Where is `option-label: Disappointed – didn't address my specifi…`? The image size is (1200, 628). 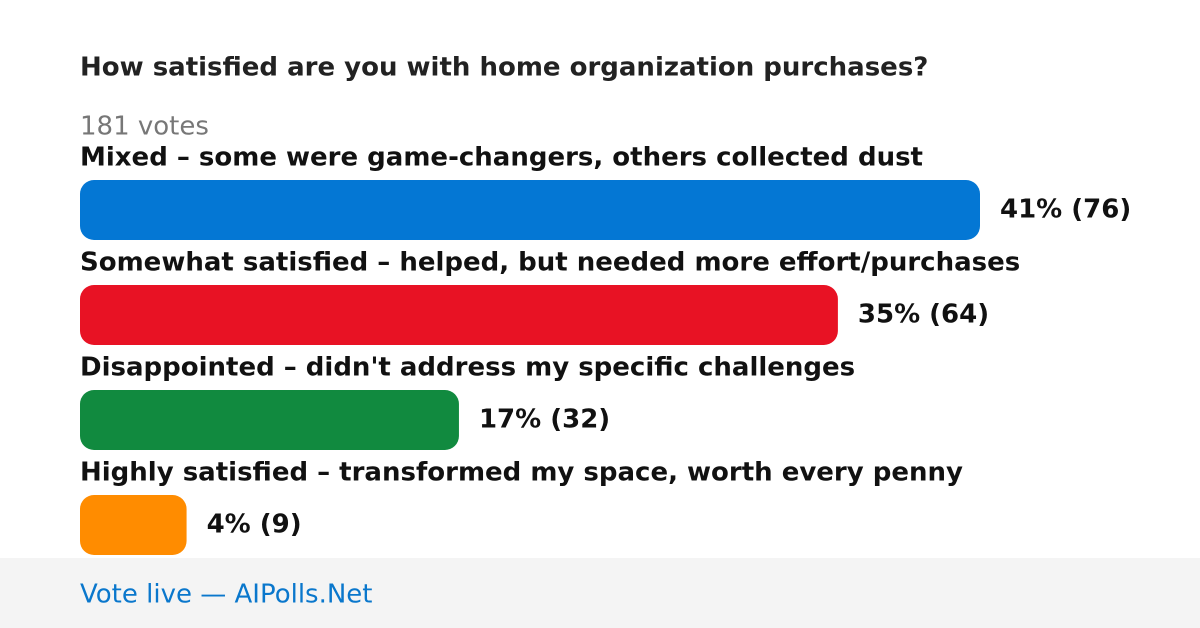
option-label: Disappointed – didn't address my specifi… is located at coordinates (467, 368).